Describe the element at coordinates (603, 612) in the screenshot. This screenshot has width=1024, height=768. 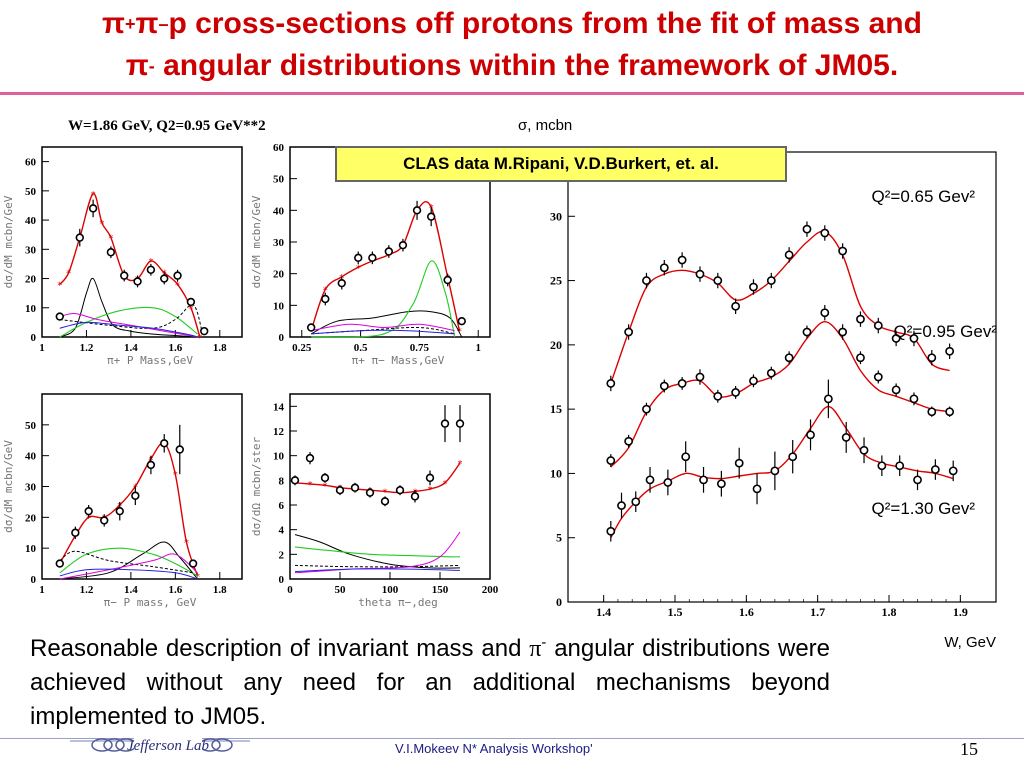
I see `x-tick-label: 1.4` at that location.